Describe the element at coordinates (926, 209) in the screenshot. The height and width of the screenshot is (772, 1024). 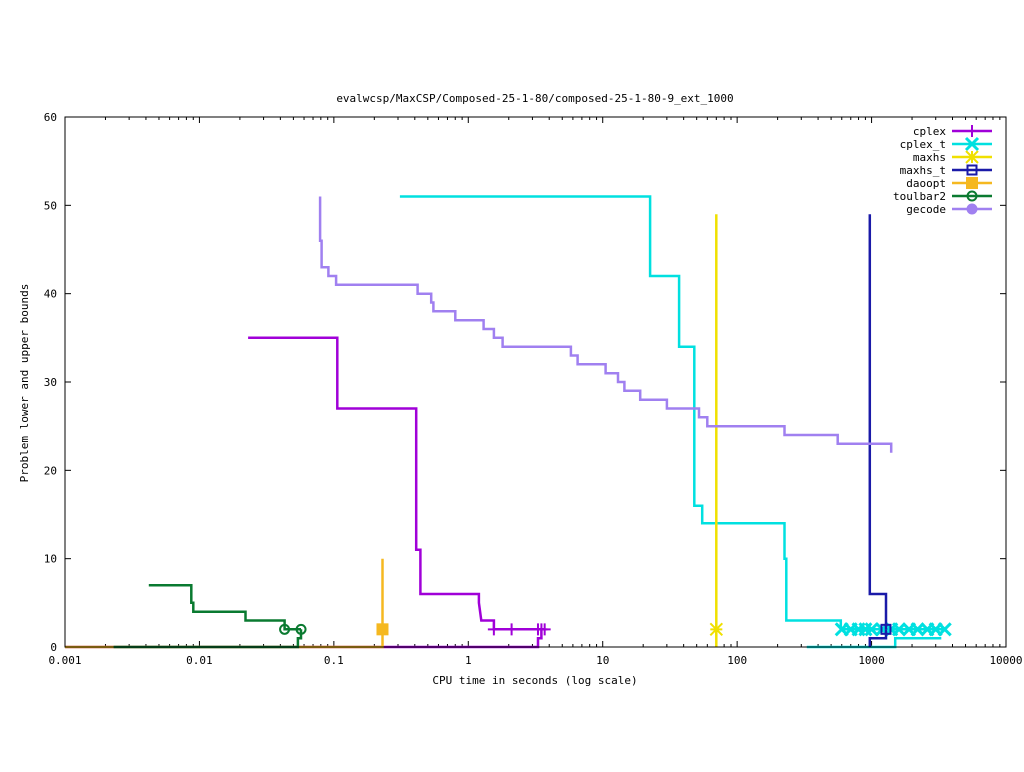
I see `legend-label-gecode: gecode` at that location.